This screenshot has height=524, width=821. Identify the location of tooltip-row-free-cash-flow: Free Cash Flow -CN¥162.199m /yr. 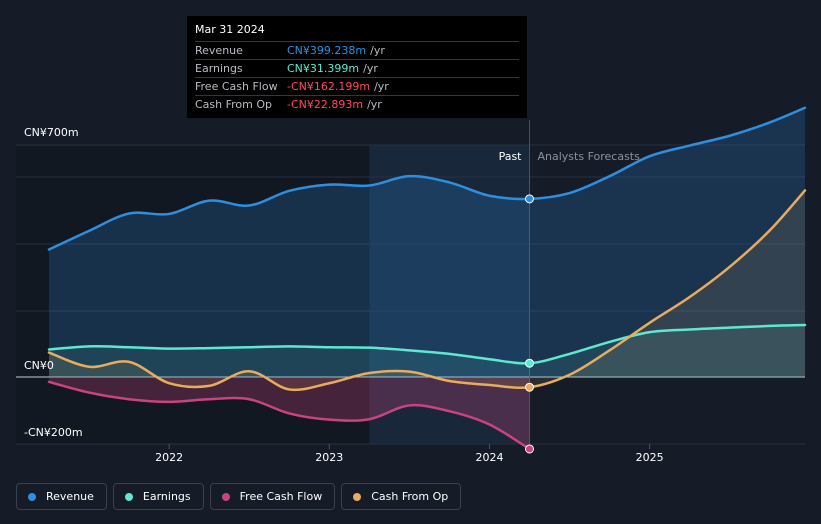
(357, 86).